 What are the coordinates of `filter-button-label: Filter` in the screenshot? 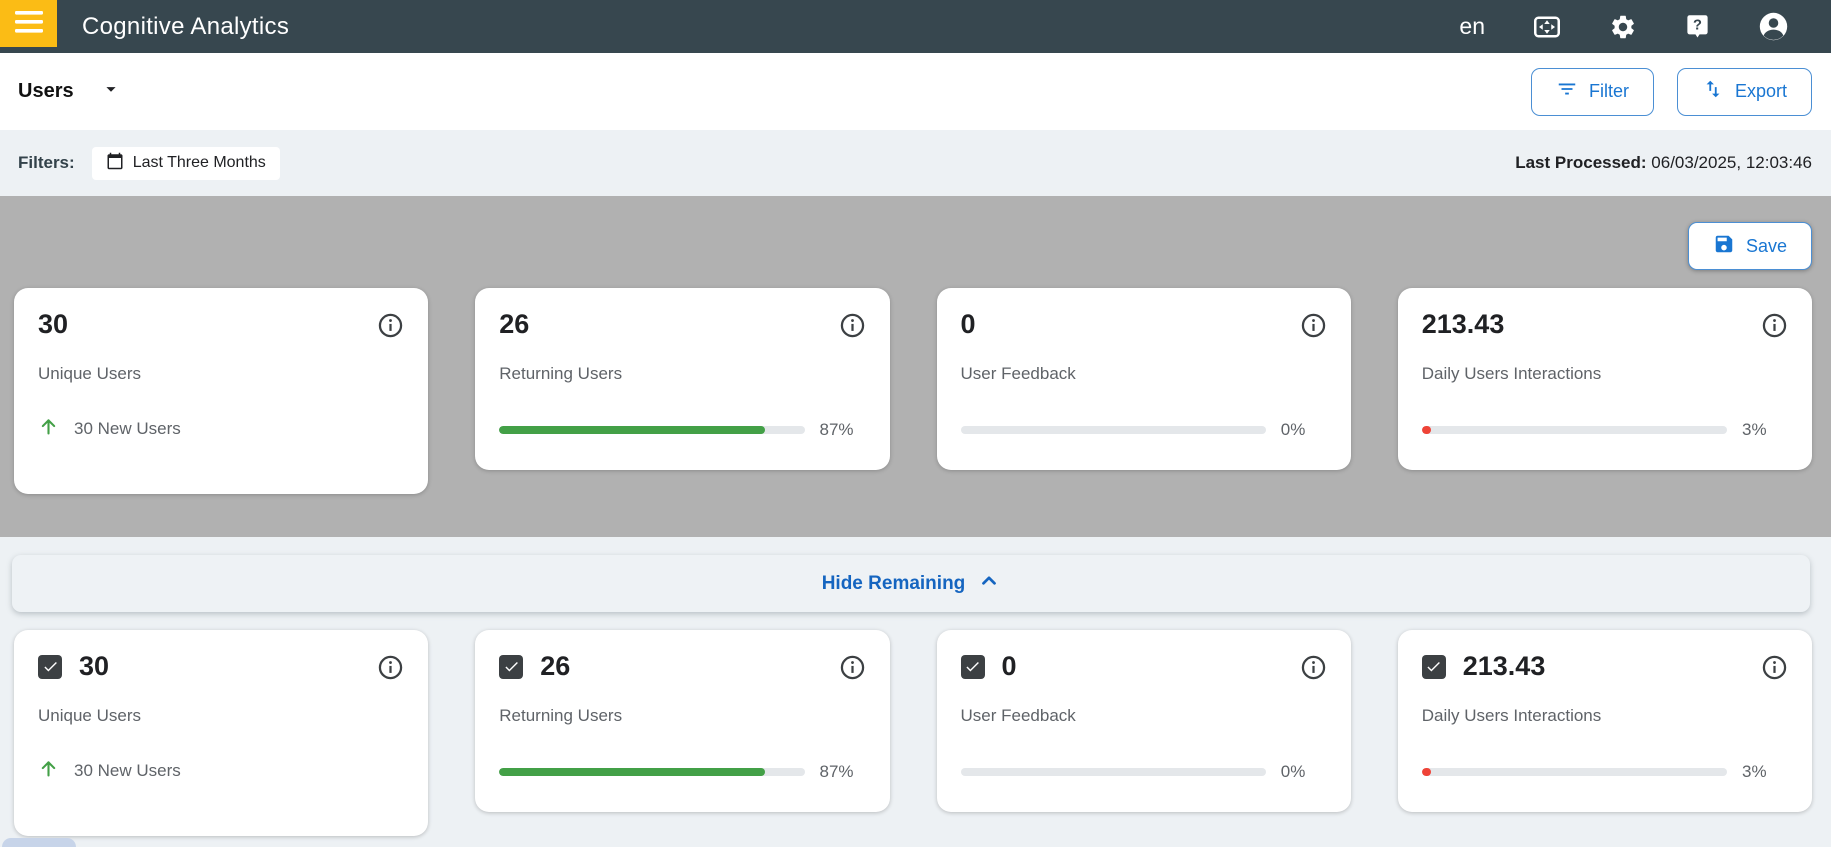 It's located at (1608, 91).